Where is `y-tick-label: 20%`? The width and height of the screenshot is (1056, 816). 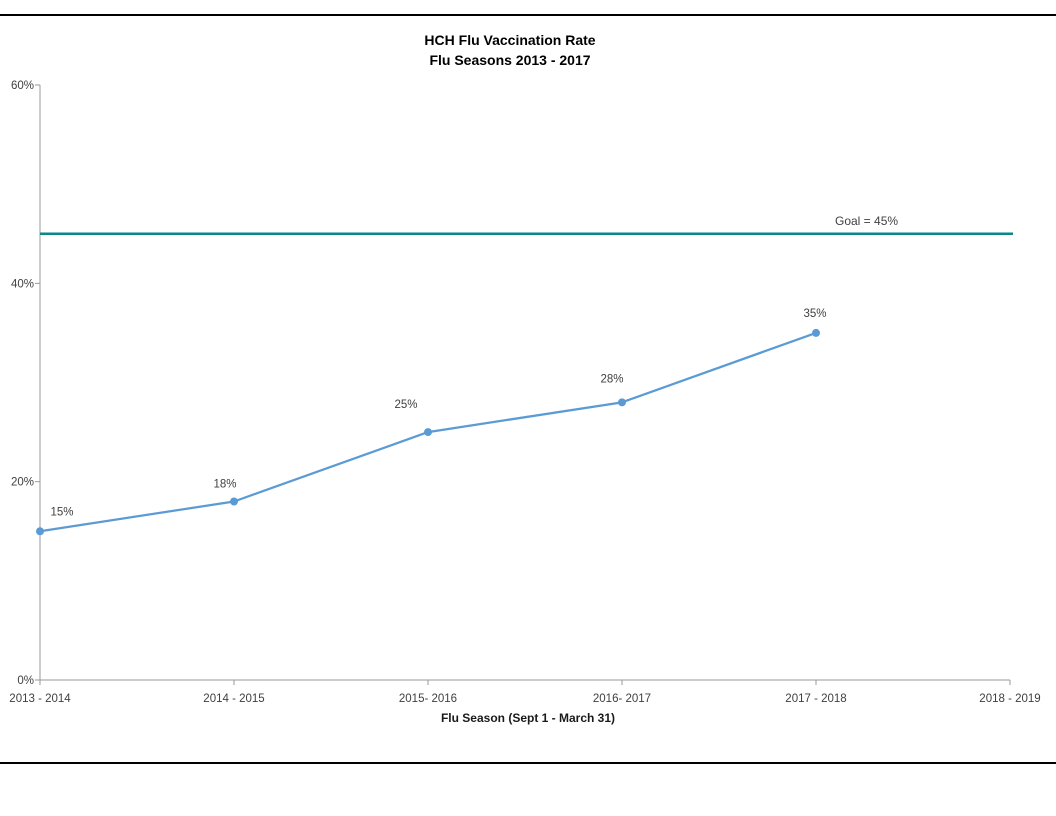
y-tick-label: 20% is located at coordinates (22, 483).